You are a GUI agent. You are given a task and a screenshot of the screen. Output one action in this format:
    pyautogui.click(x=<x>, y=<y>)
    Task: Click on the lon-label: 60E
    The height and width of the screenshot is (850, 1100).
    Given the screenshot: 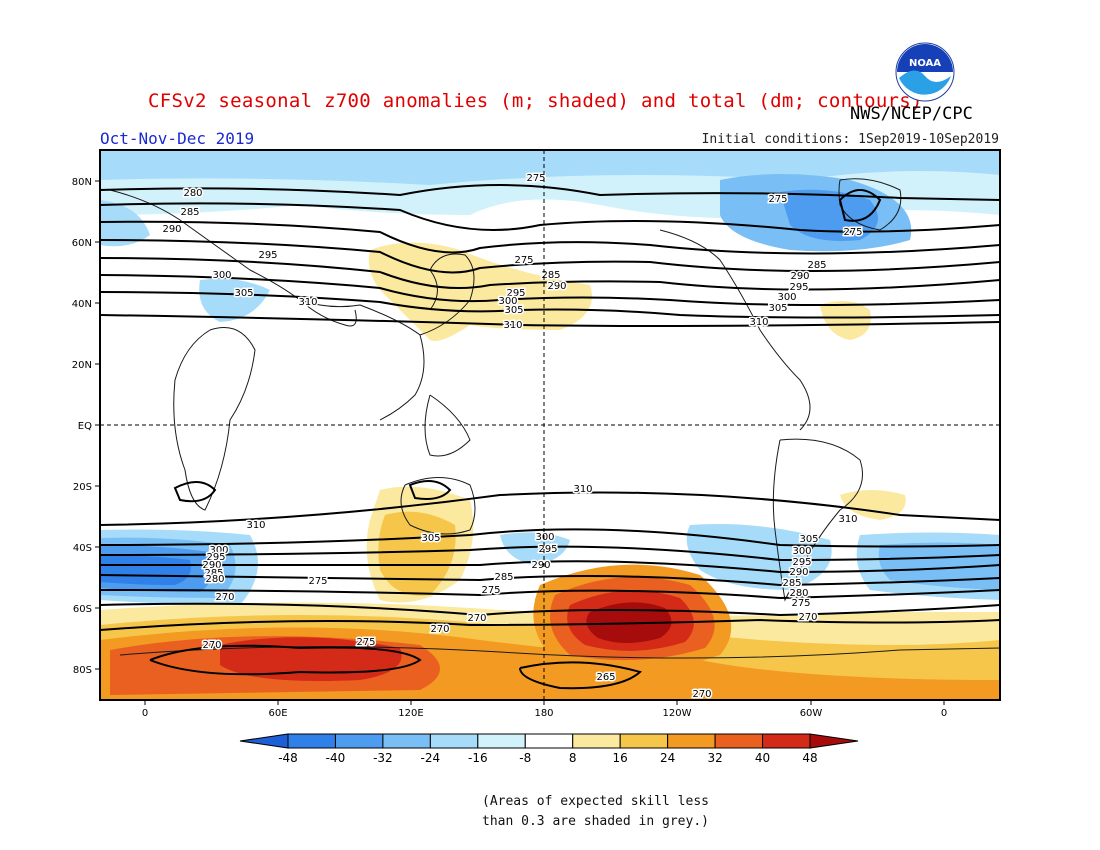 What is the action you would take?
    pyautogui.click(x=277, y=713)
    